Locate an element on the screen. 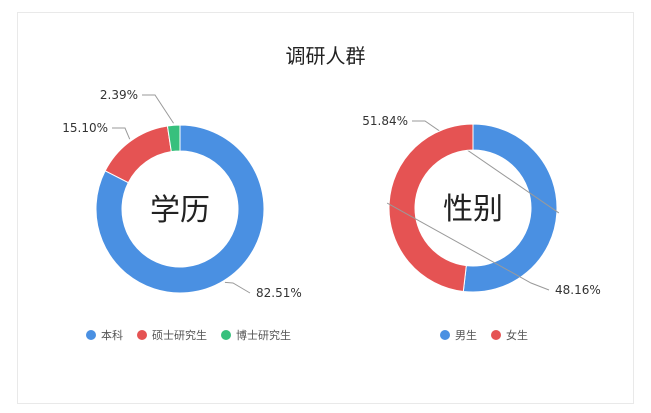 The height and width of the screenshot is (413, 651). legend-education: 本科 硕士研究生 博士研究生 is located at coordinates (195, 335).